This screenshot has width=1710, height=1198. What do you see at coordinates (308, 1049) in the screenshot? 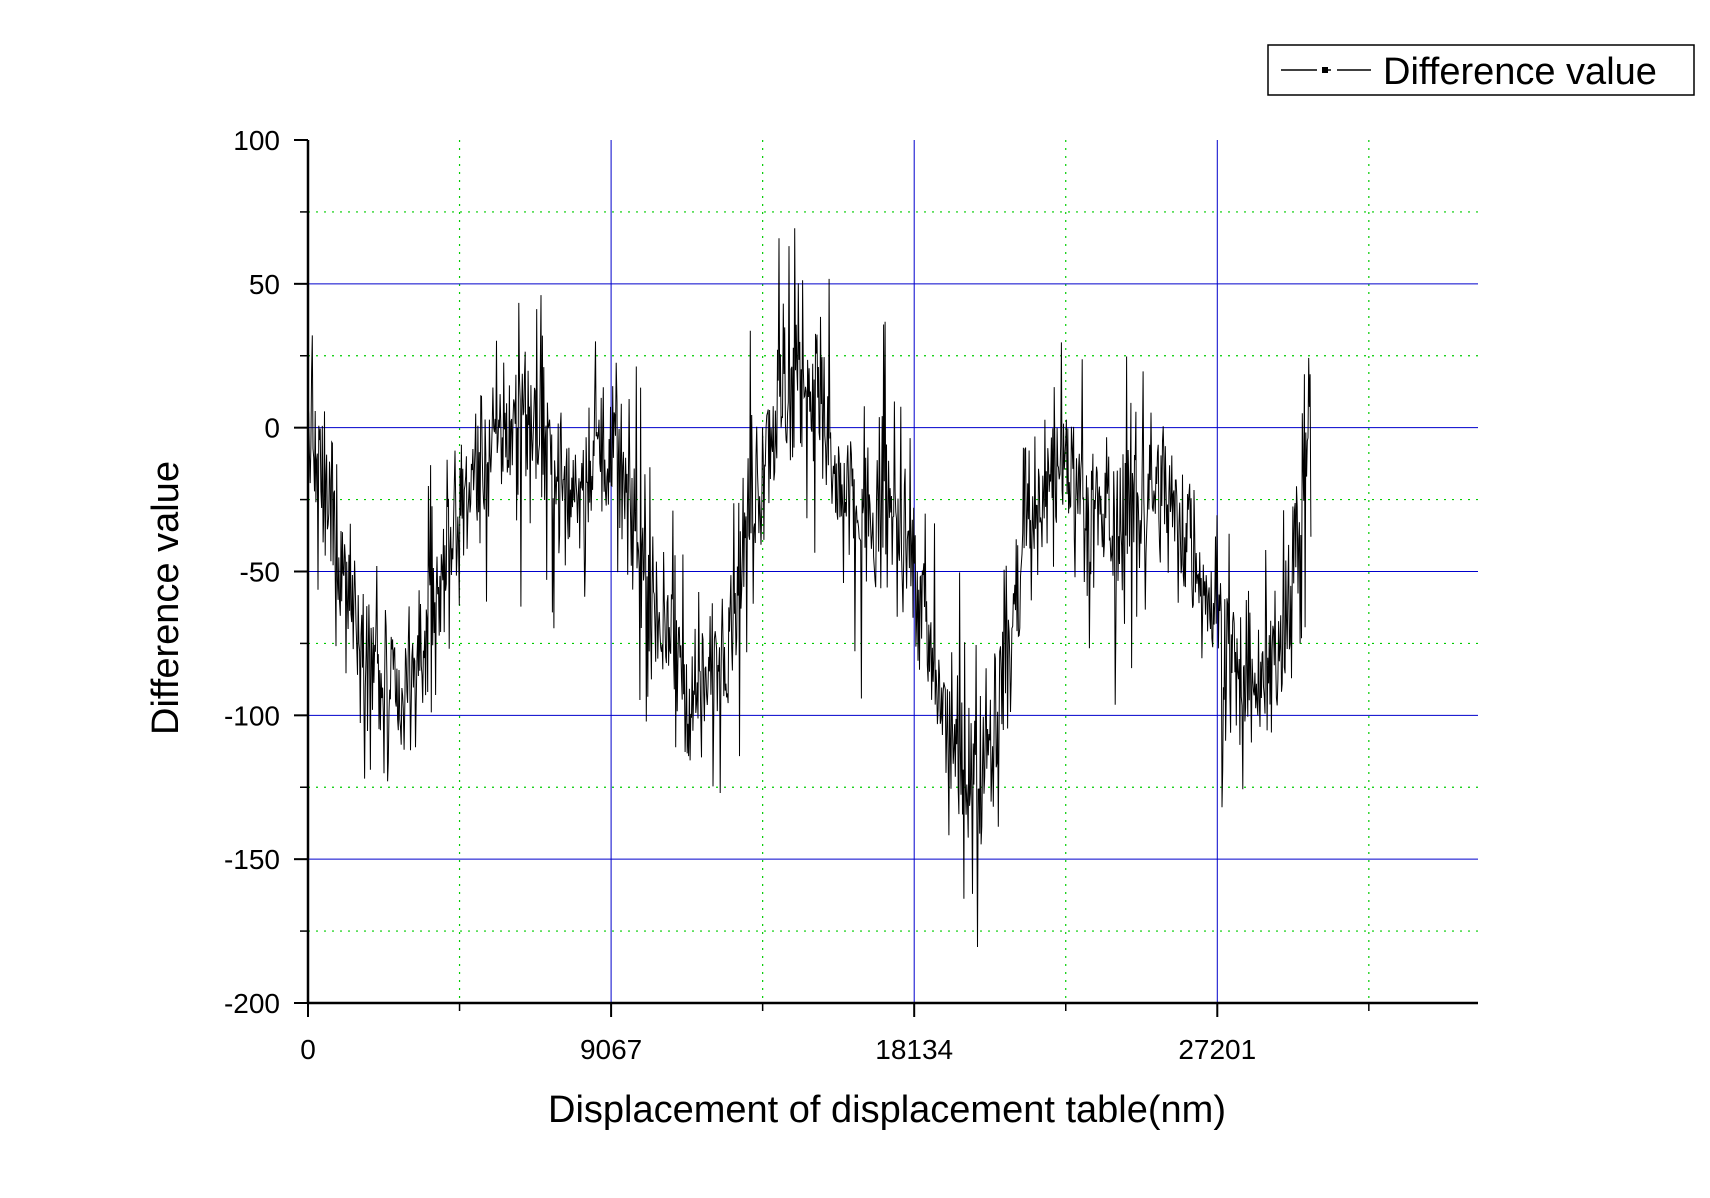
I see `x-tick-label: 0` at bounding box center [308, 1049].